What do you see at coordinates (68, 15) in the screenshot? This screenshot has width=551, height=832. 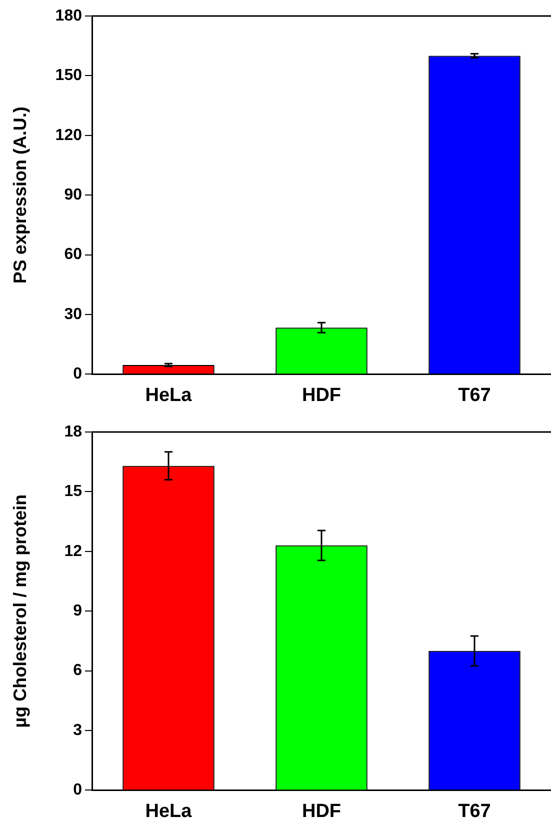 I see `y-tick-label: 180` at bounding box center [68, 15].